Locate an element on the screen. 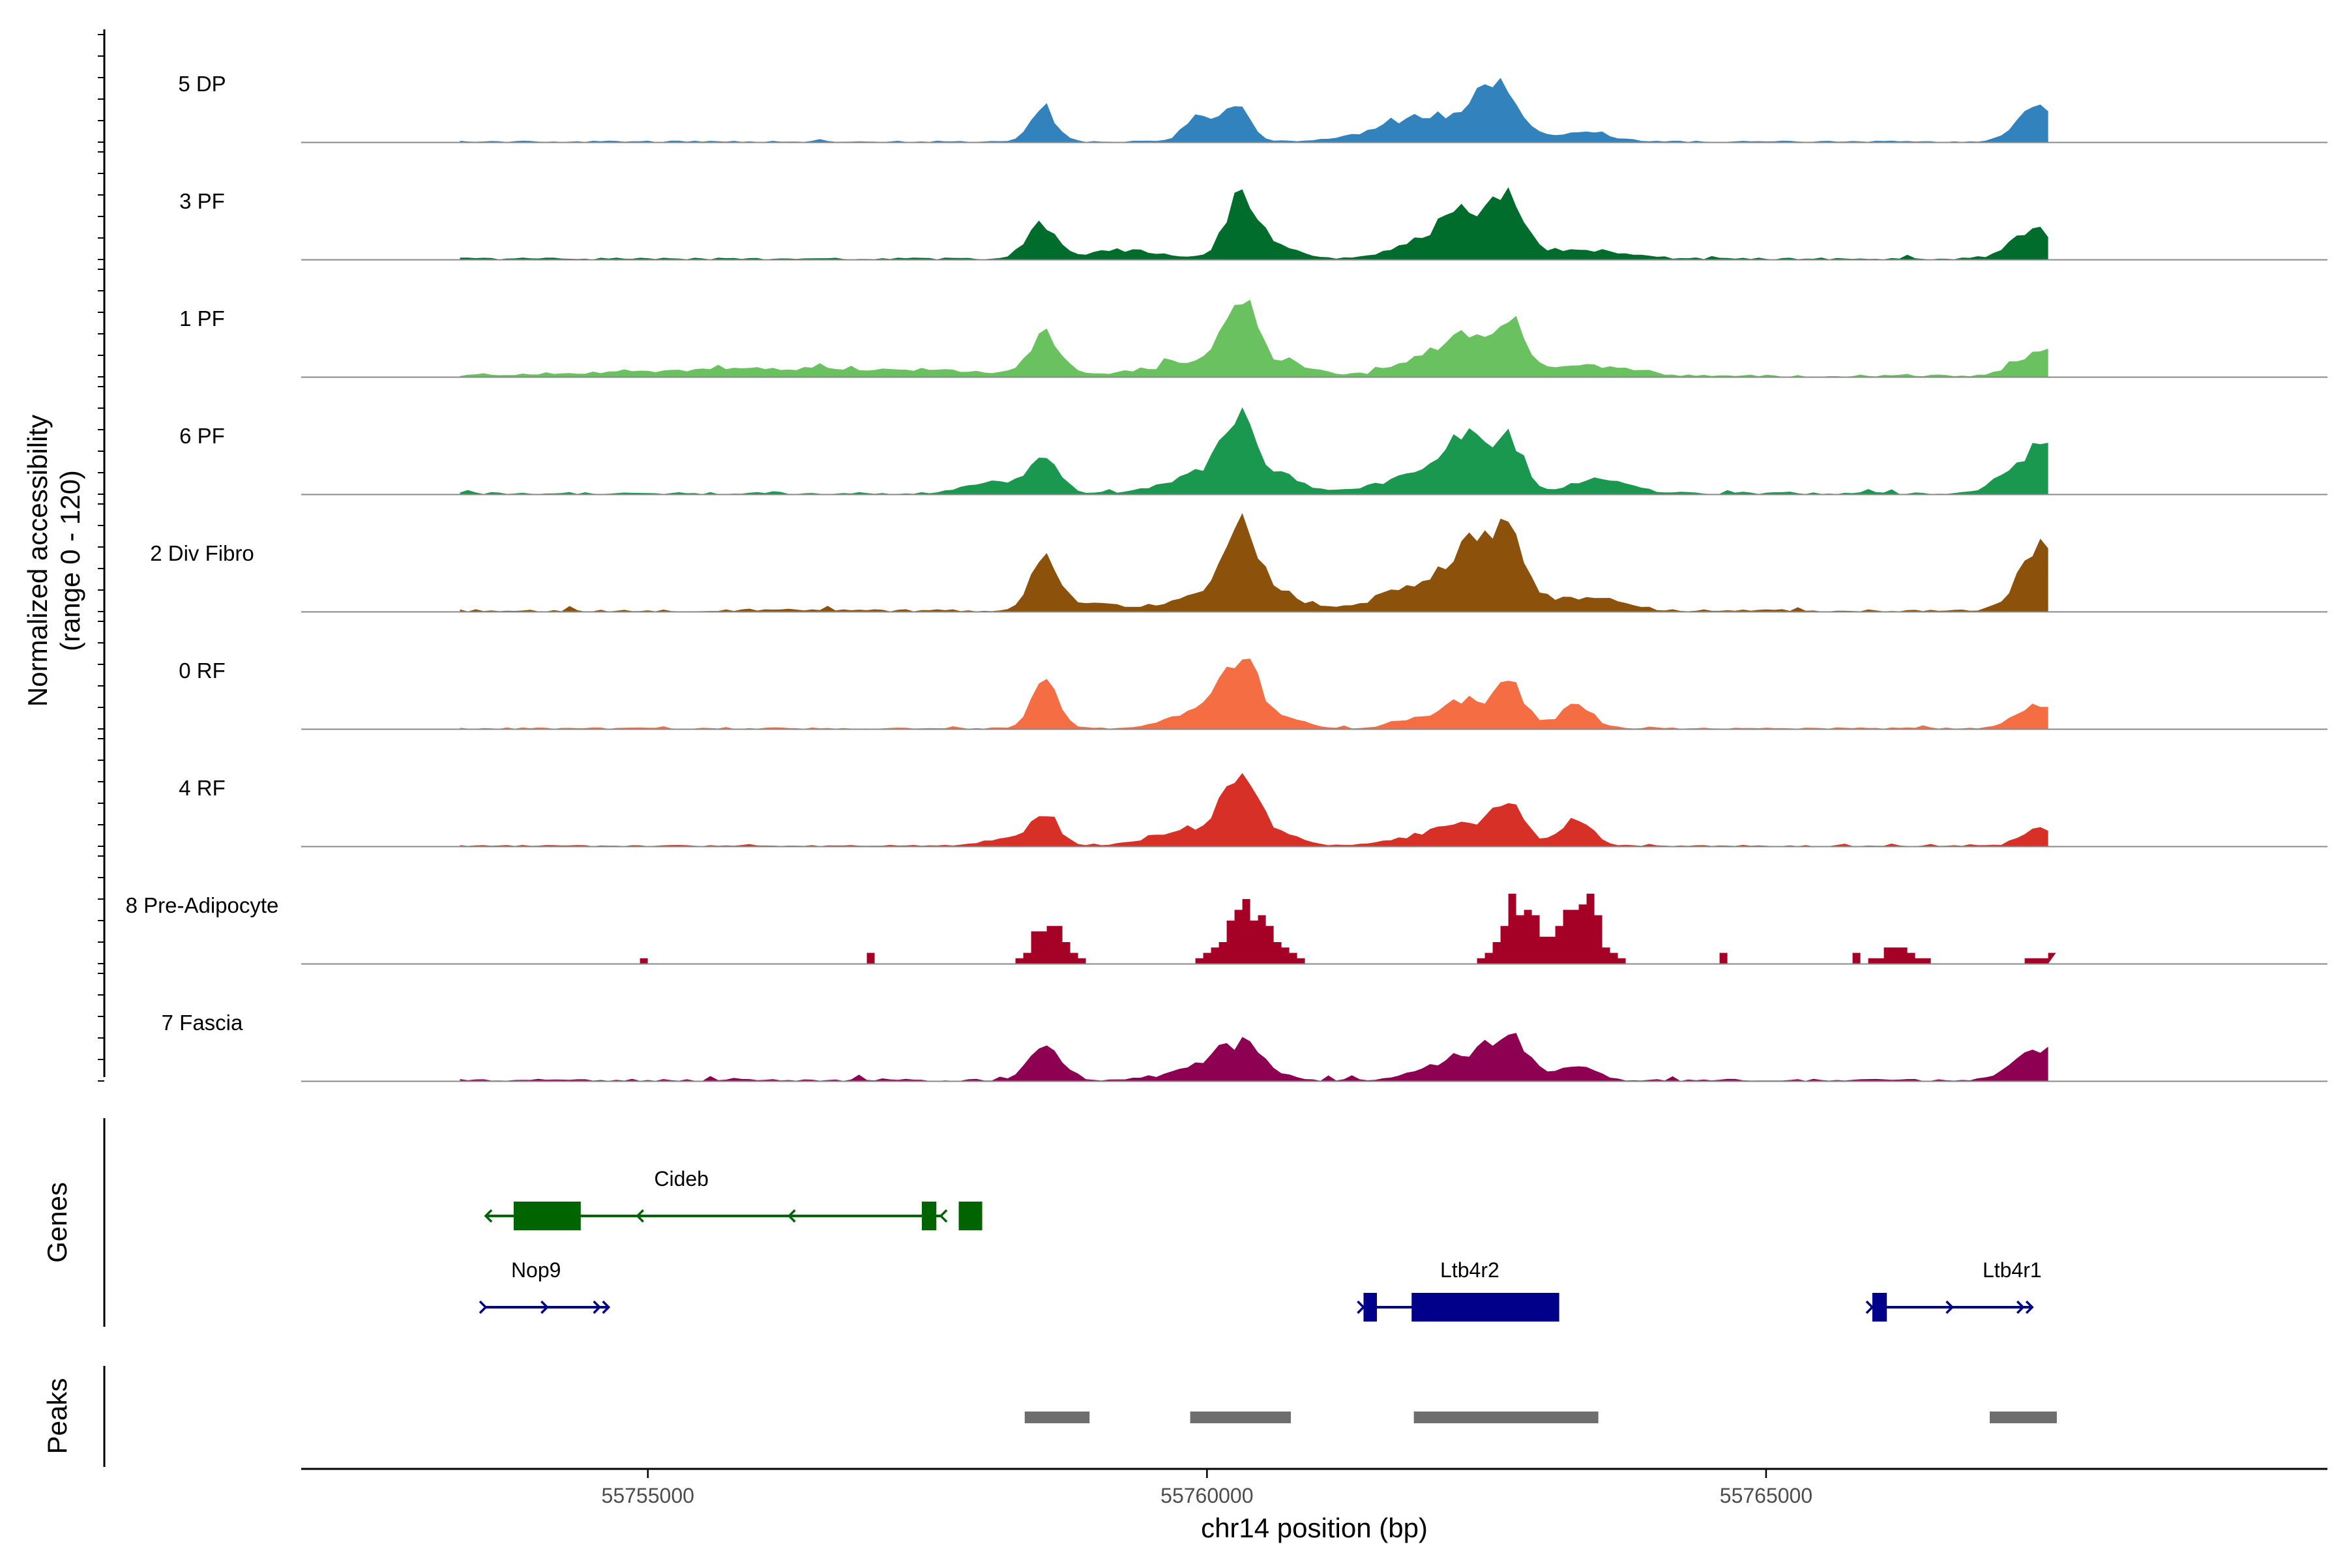  track-label: 3 PF is located at coordinates (202, 201).